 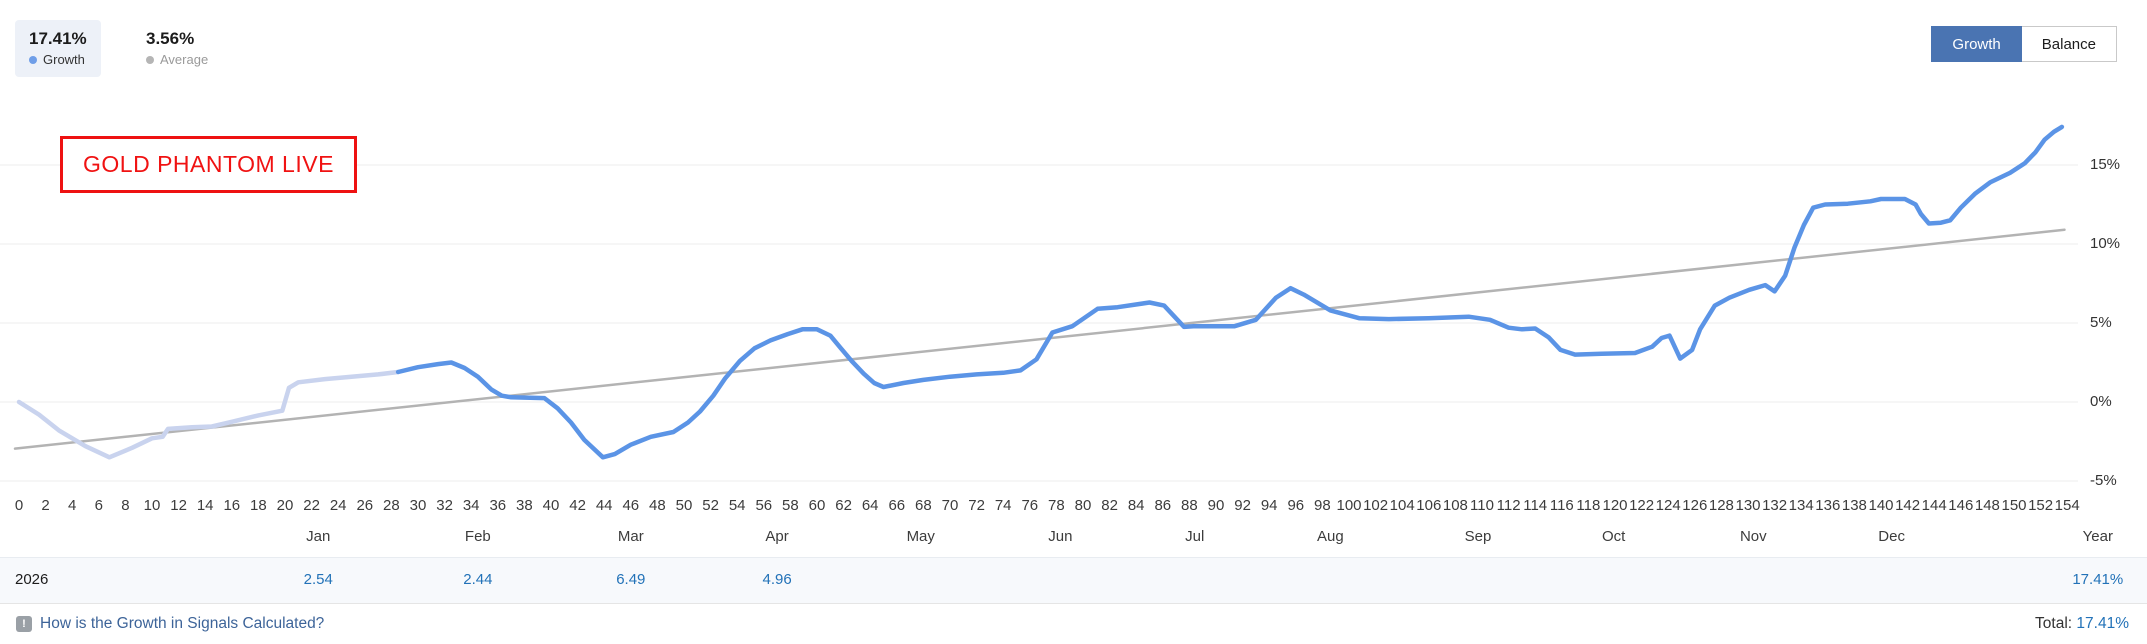 What do you see at coordinates (1908, 505) in the screenshot?
I see `x-tick-label: 142` at bounding box center [1908, 505].